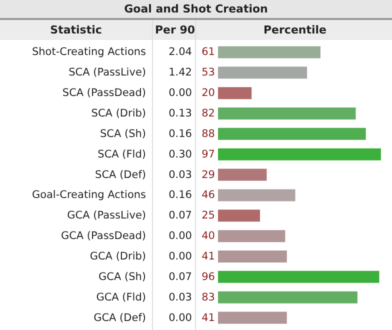 Image resolution: width=392 pixels, height=330 pixels. What do you see at coordinates (122, 276) in the screenshot?
I see `y-tick-label: GCA (Sh)` at bounding box center [122, 276].